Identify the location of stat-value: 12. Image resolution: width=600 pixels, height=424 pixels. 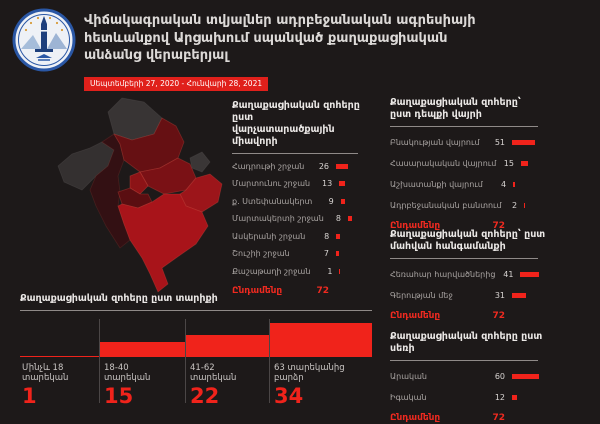
(499, 397).